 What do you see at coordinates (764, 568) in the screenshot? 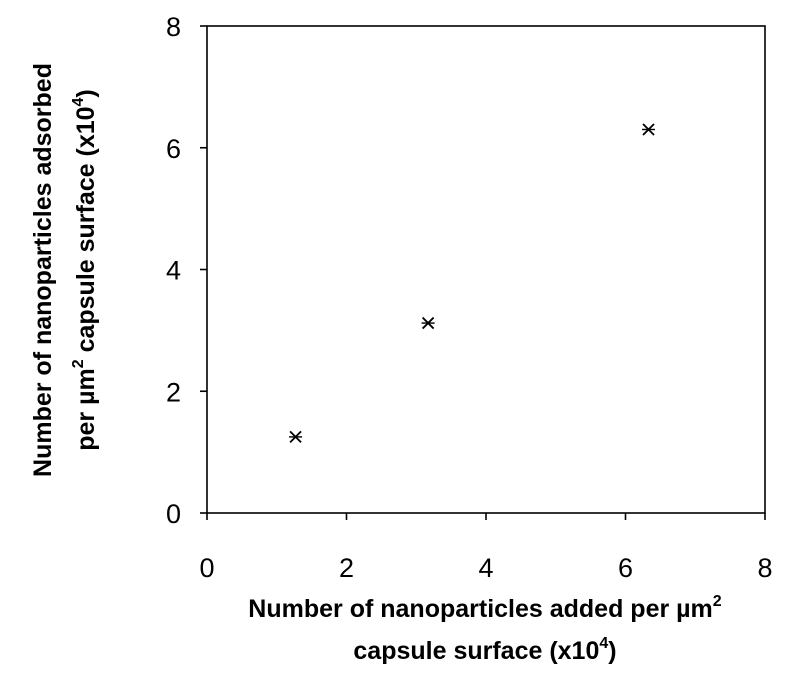
I see `x-tick-label: 8` at bounding box center [764, 568].